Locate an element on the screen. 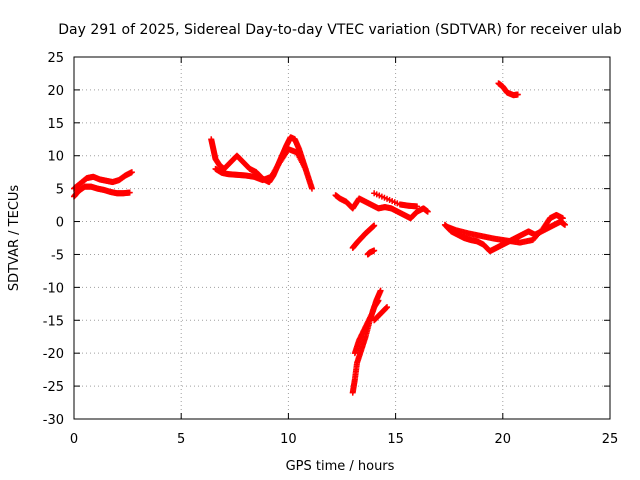 The height and width of the screenshot is (480, 640). x-tick-label: 15 is located at coordinates (395, 439).